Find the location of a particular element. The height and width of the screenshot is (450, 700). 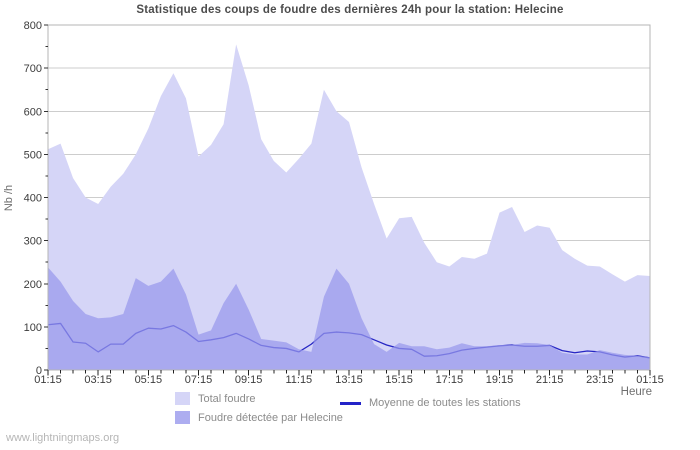

legend-item-foudre-helecine: Foudre détectée par Helecine is located at coordinates (259, 417).